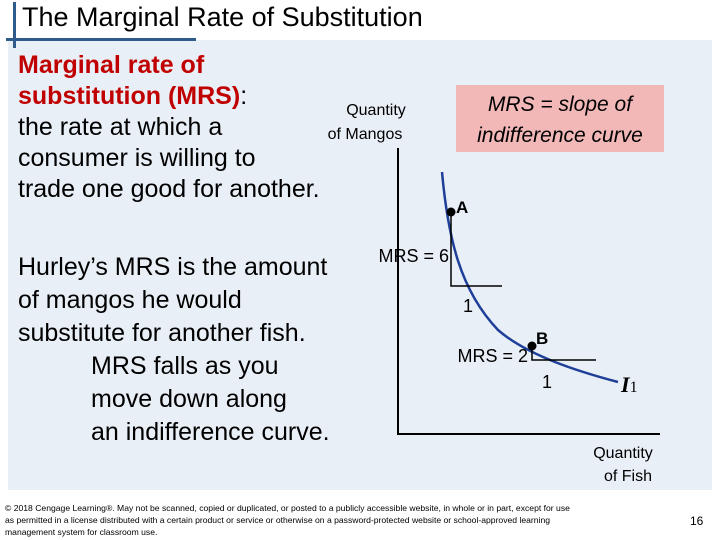 This screenshot has height=540, width=720. Describe the element at coordinates (476, 249) in the screenshot. I see `mrs-a-triangle` at that location.